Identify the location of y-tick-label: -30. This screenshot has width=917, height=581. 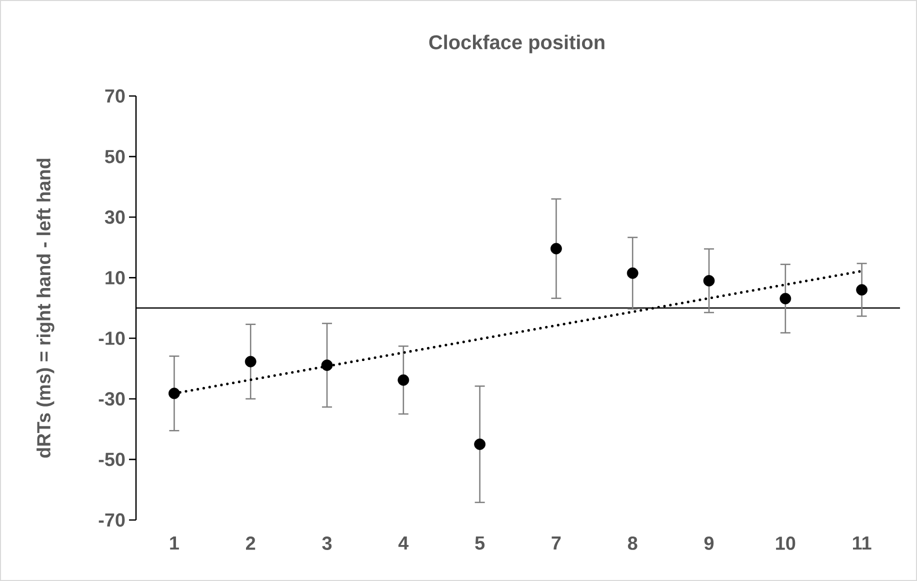
(111, 399).